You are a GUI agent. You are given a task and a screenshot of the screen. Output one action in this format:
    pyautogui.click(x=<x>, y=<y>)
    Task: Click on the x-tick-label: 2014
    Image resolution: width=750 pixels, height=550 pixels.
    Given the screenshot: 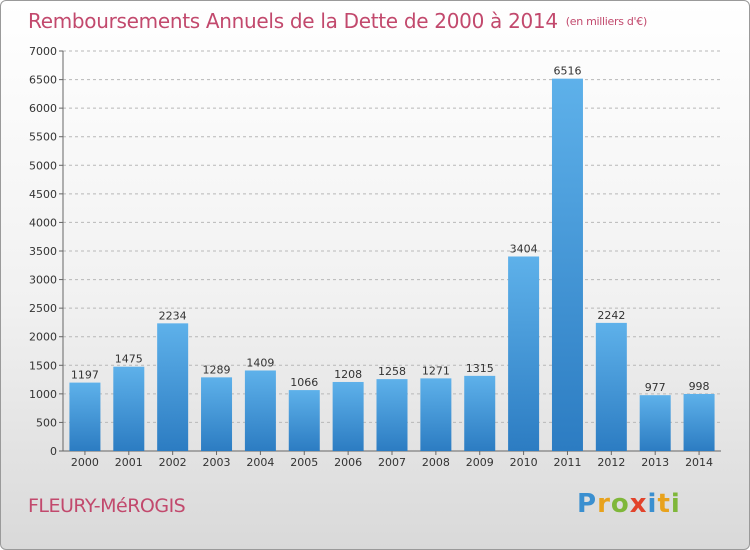 What is the action you would take?
    pyautogui.click(x=699, y=462)
    